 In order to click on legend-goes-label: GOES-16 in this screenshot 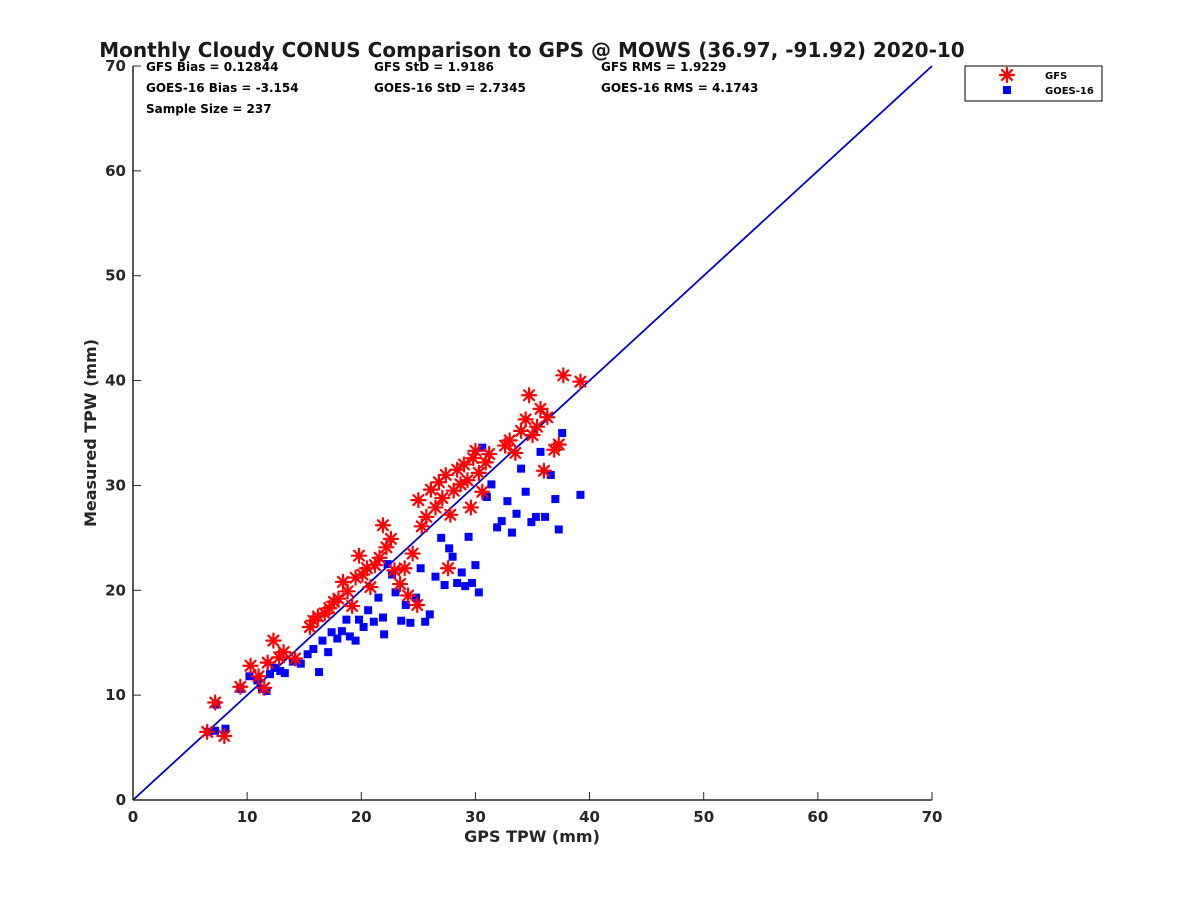, I will do `click(1069, 91)`.